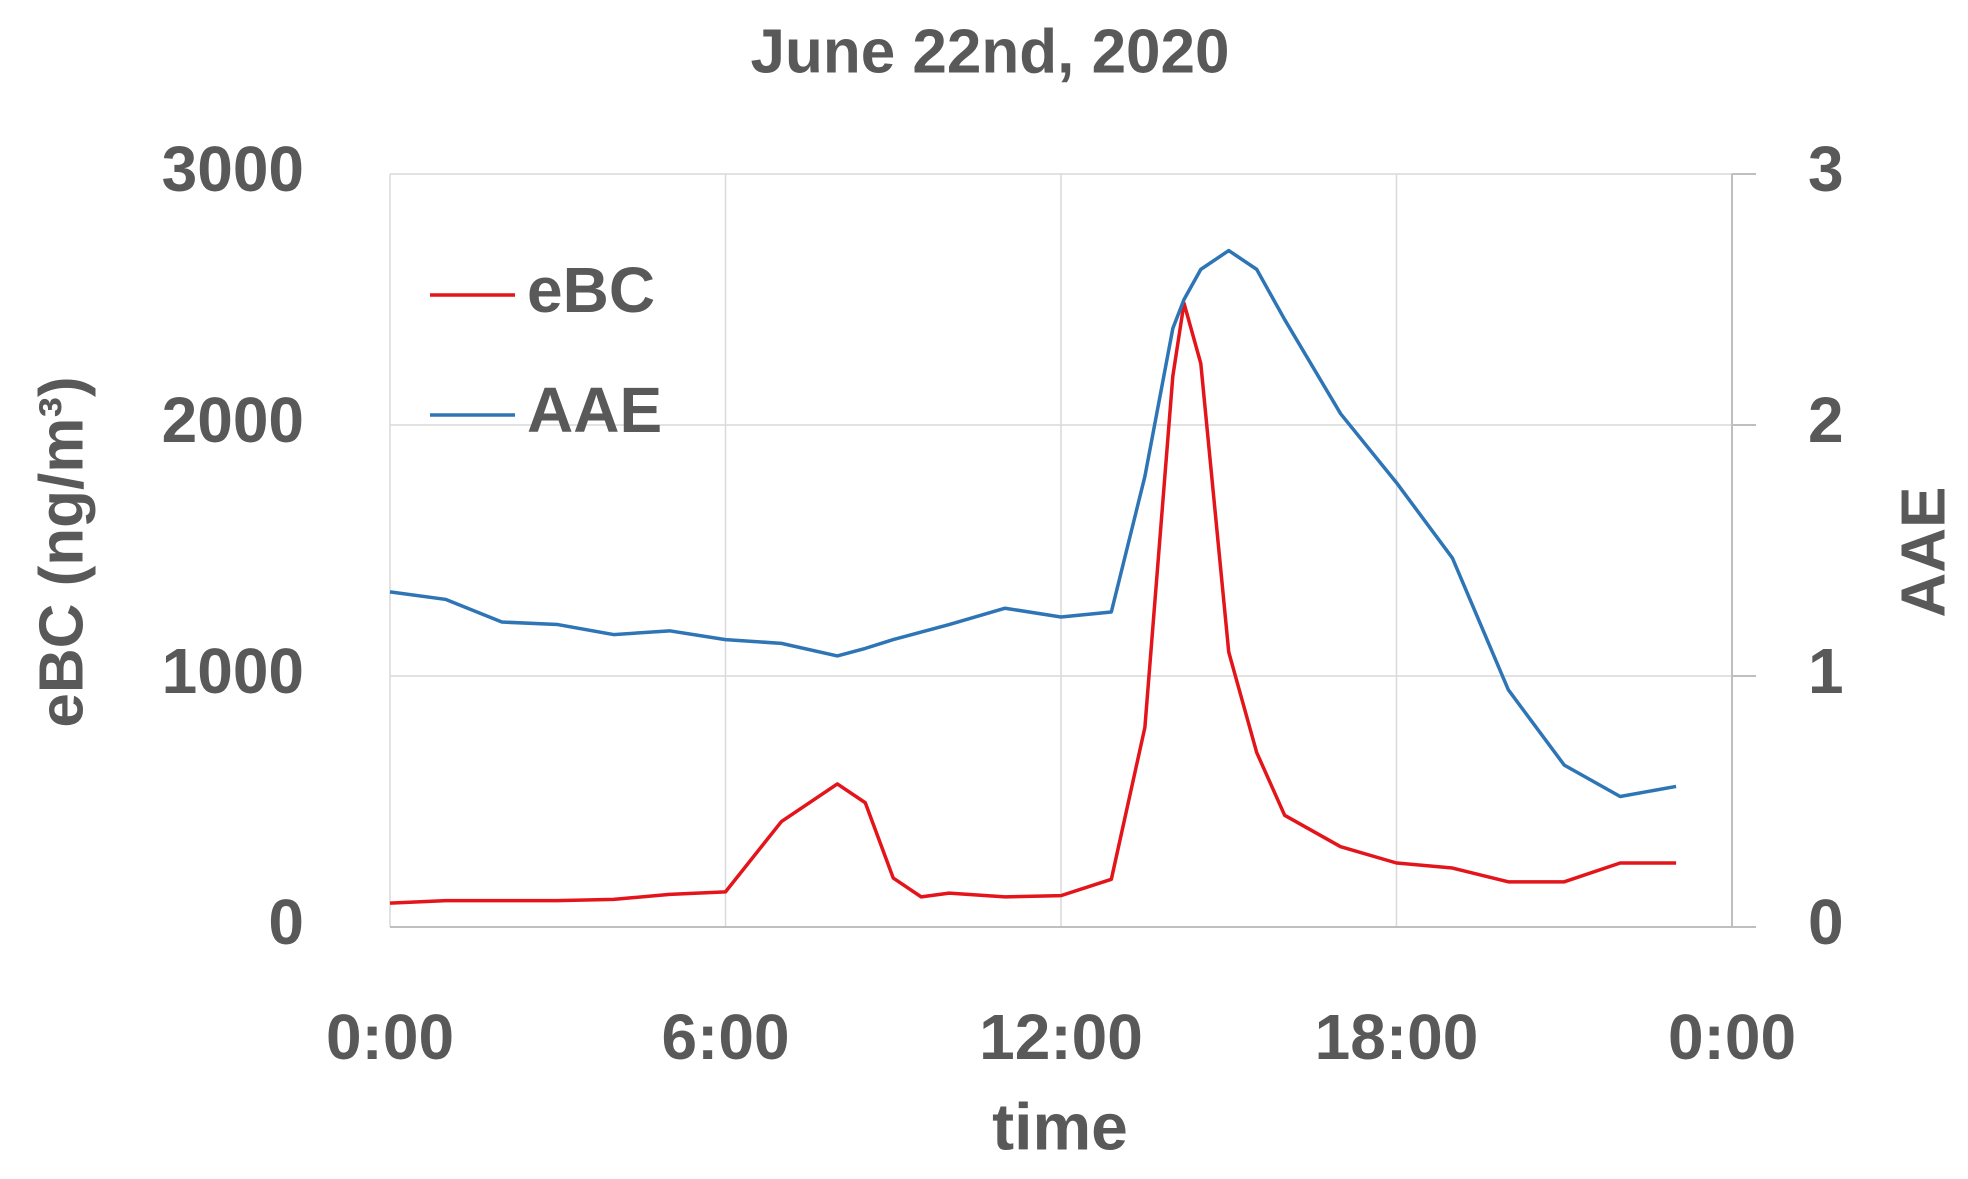 This screenshot has height=1179, width=1968. What do you see at coordinates (233, 420) in the screenshot?
I see `y-tick-label: 2000` at bounding box center [233, 420].